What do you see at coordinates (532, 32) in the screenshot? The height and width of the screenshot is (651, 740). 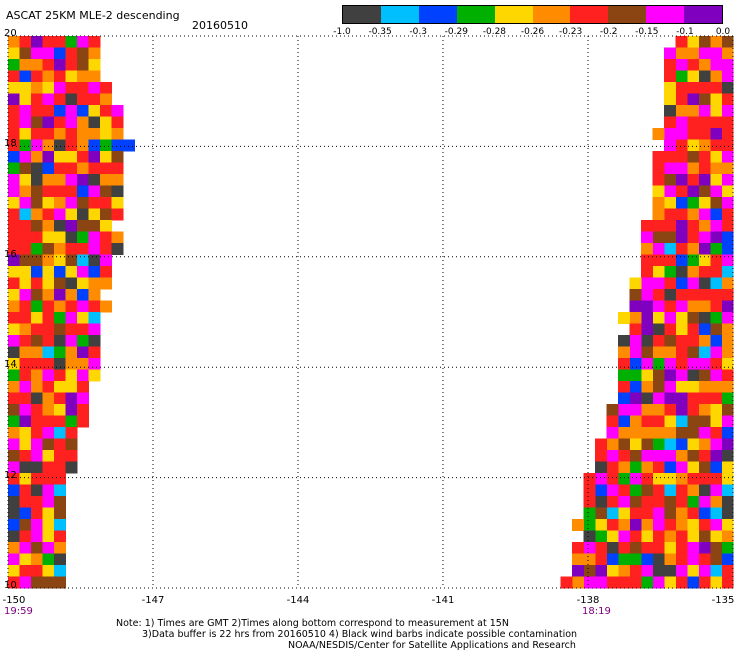 I see `colorbar-label: -0.26` at bounding box center [532, 32].